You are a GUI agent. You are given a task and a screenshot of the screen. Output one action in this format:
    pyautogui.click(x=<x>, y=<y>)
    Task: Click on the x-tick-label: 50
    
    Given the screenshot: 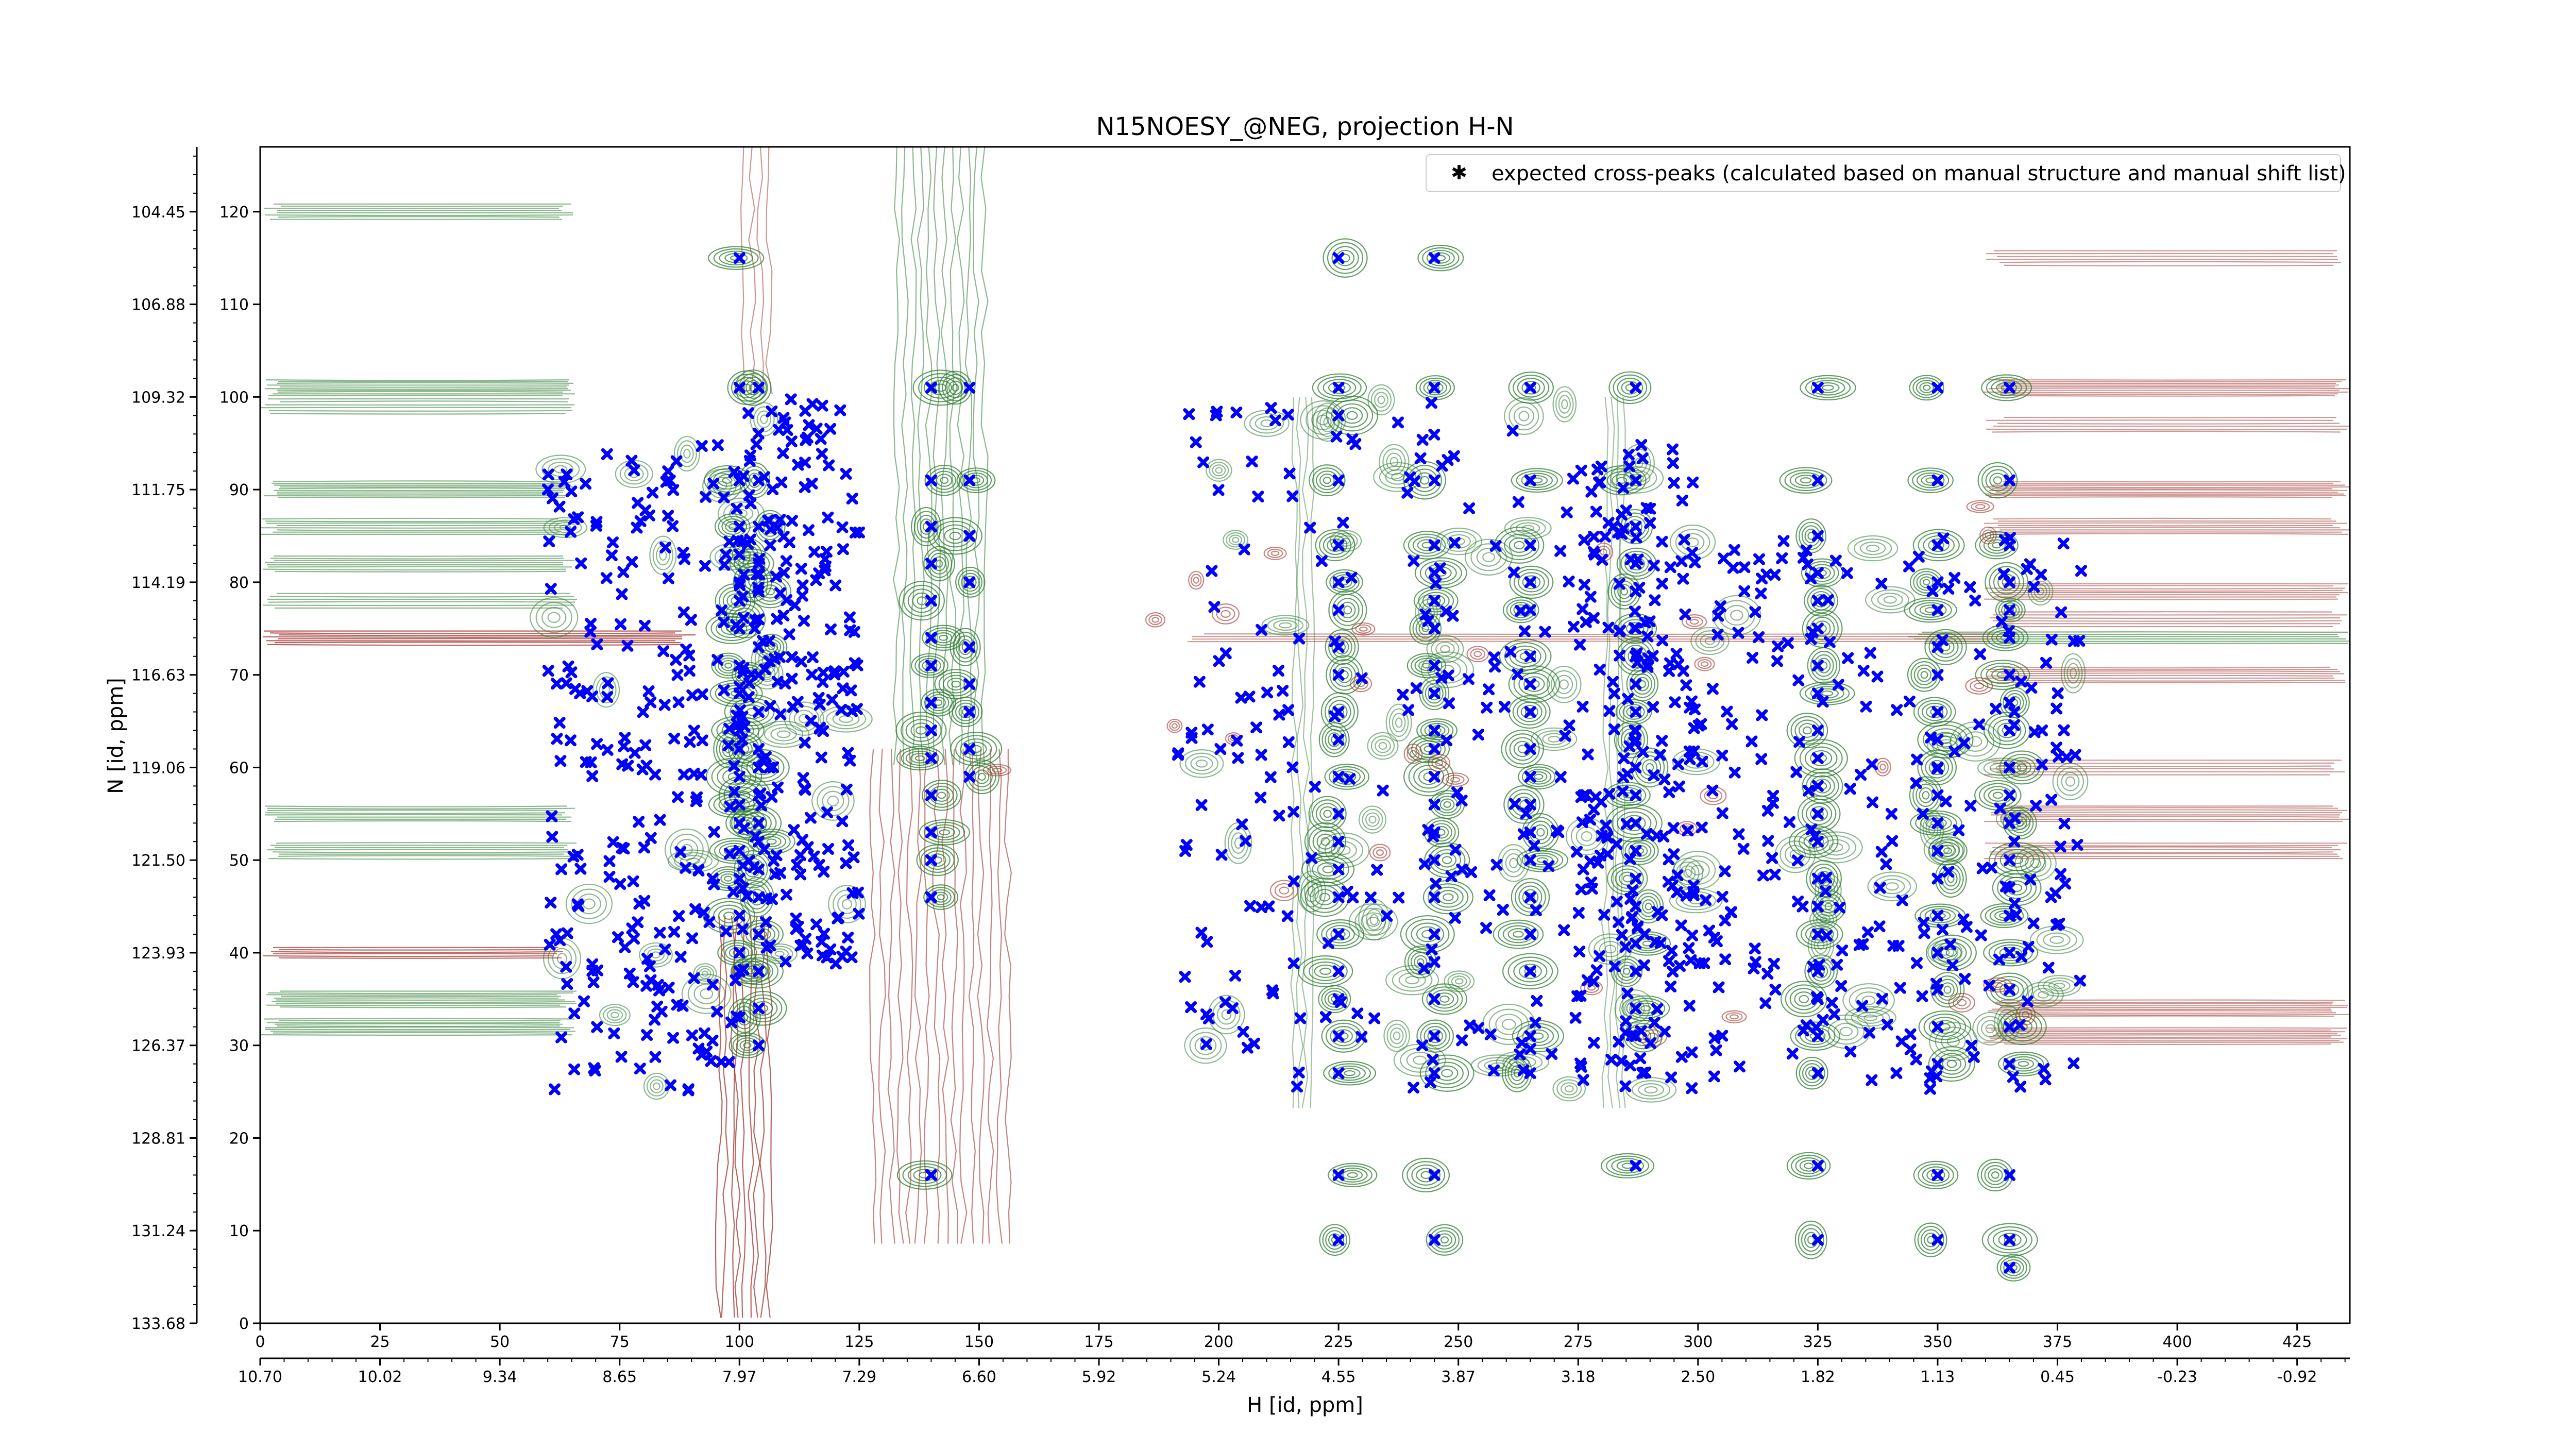 What is the action you would take?
    pyautogui.click(x=500, y=1342)
    